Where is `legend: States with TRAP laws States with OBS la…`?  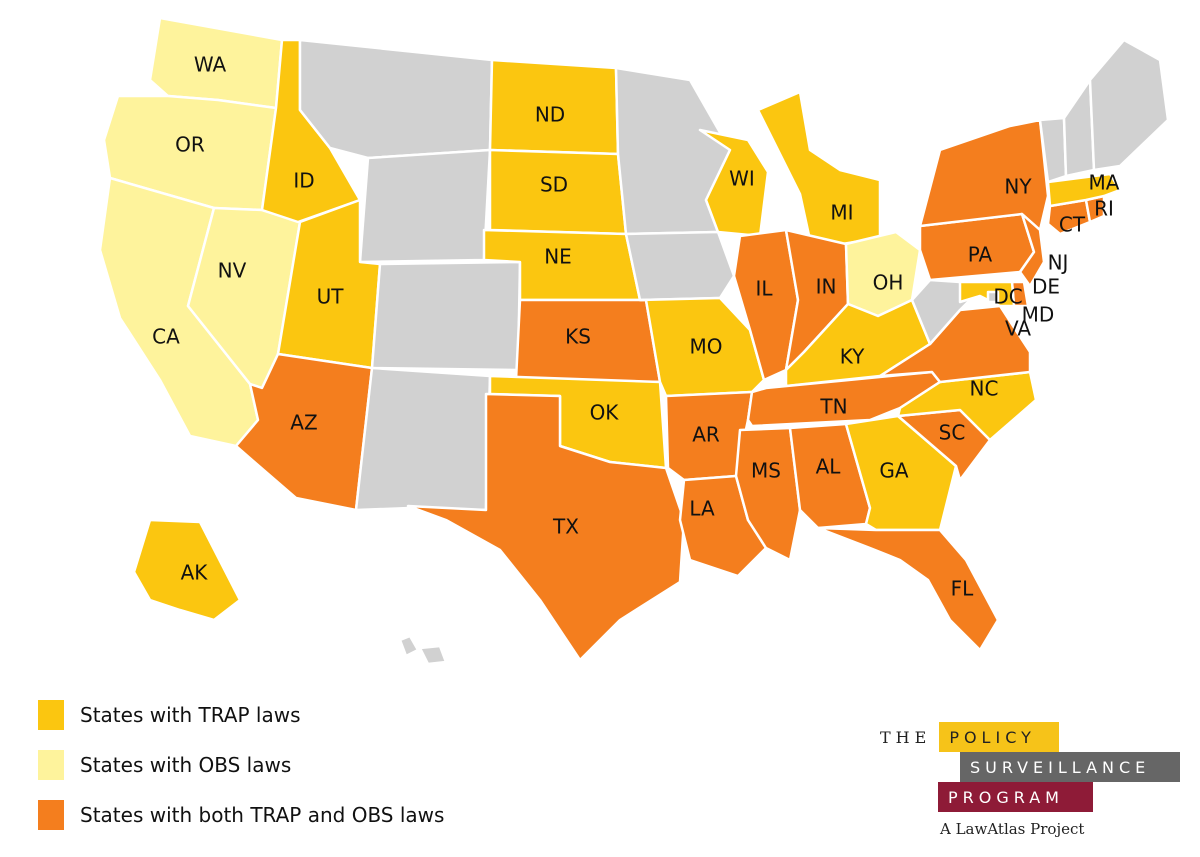 legend: States with TRAP laws States with OBS la… is located at coordinates (241, 775).